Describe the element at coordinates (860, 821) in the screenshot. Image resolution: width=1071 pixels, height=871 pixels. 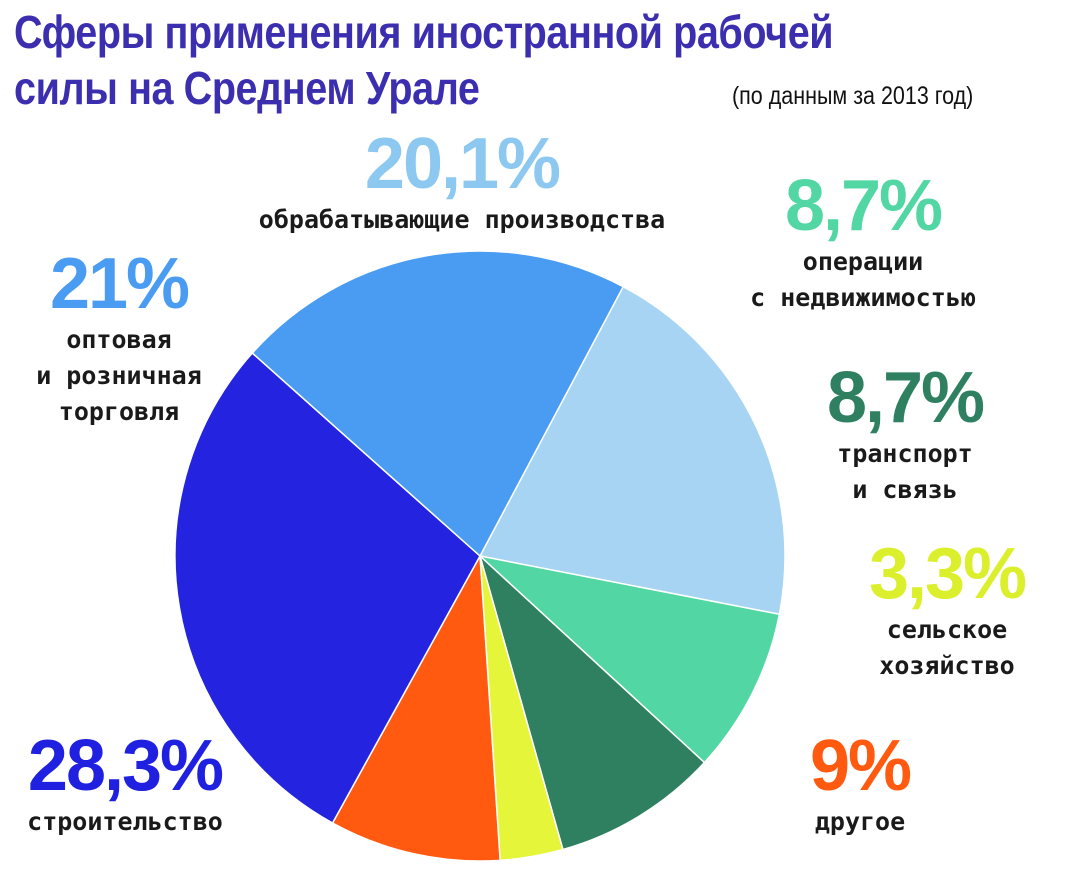
I see `label-other-name: другое` at that location.